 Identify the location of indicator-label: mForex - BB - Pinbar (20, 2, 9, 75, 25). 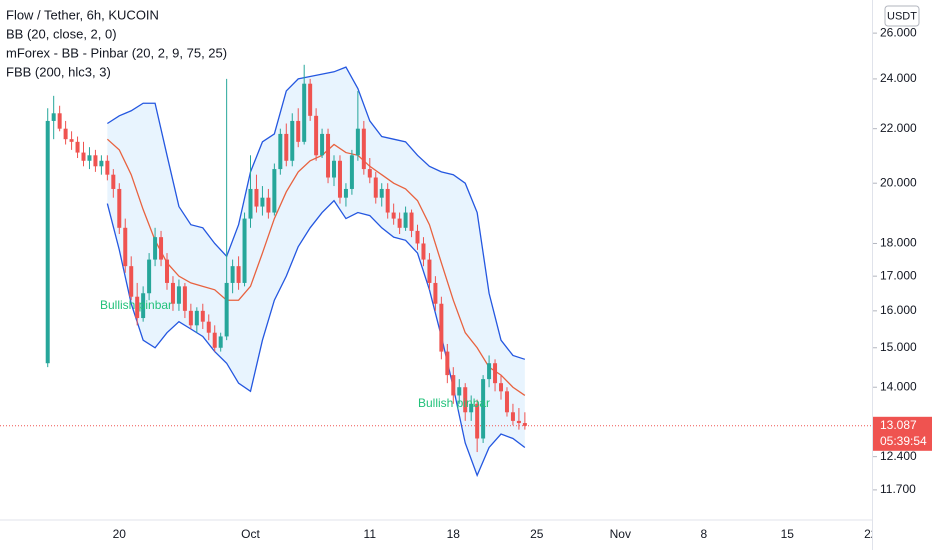
(116, 52).